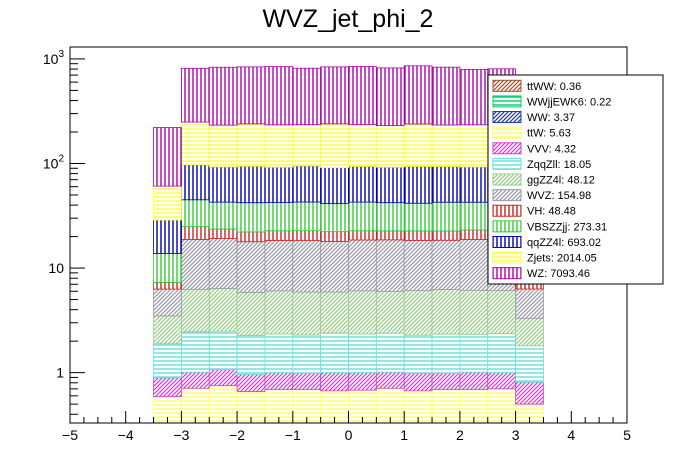 This screenshot has height=472, width=696. Describe the element at coordinates (237, 435) in the screenshot. I see `x-tick-label: −2` at that location.